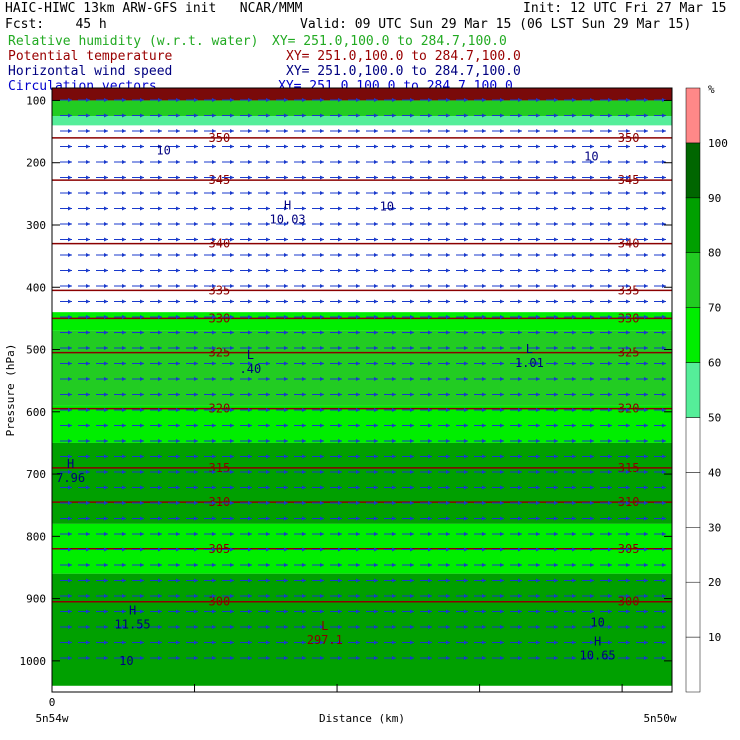 This screenshot has height=740, width=740. I want to click on header-title-left: HAIC-HIWC 13km ARW-GFS init NCAR/MMM, so click(154, 8).